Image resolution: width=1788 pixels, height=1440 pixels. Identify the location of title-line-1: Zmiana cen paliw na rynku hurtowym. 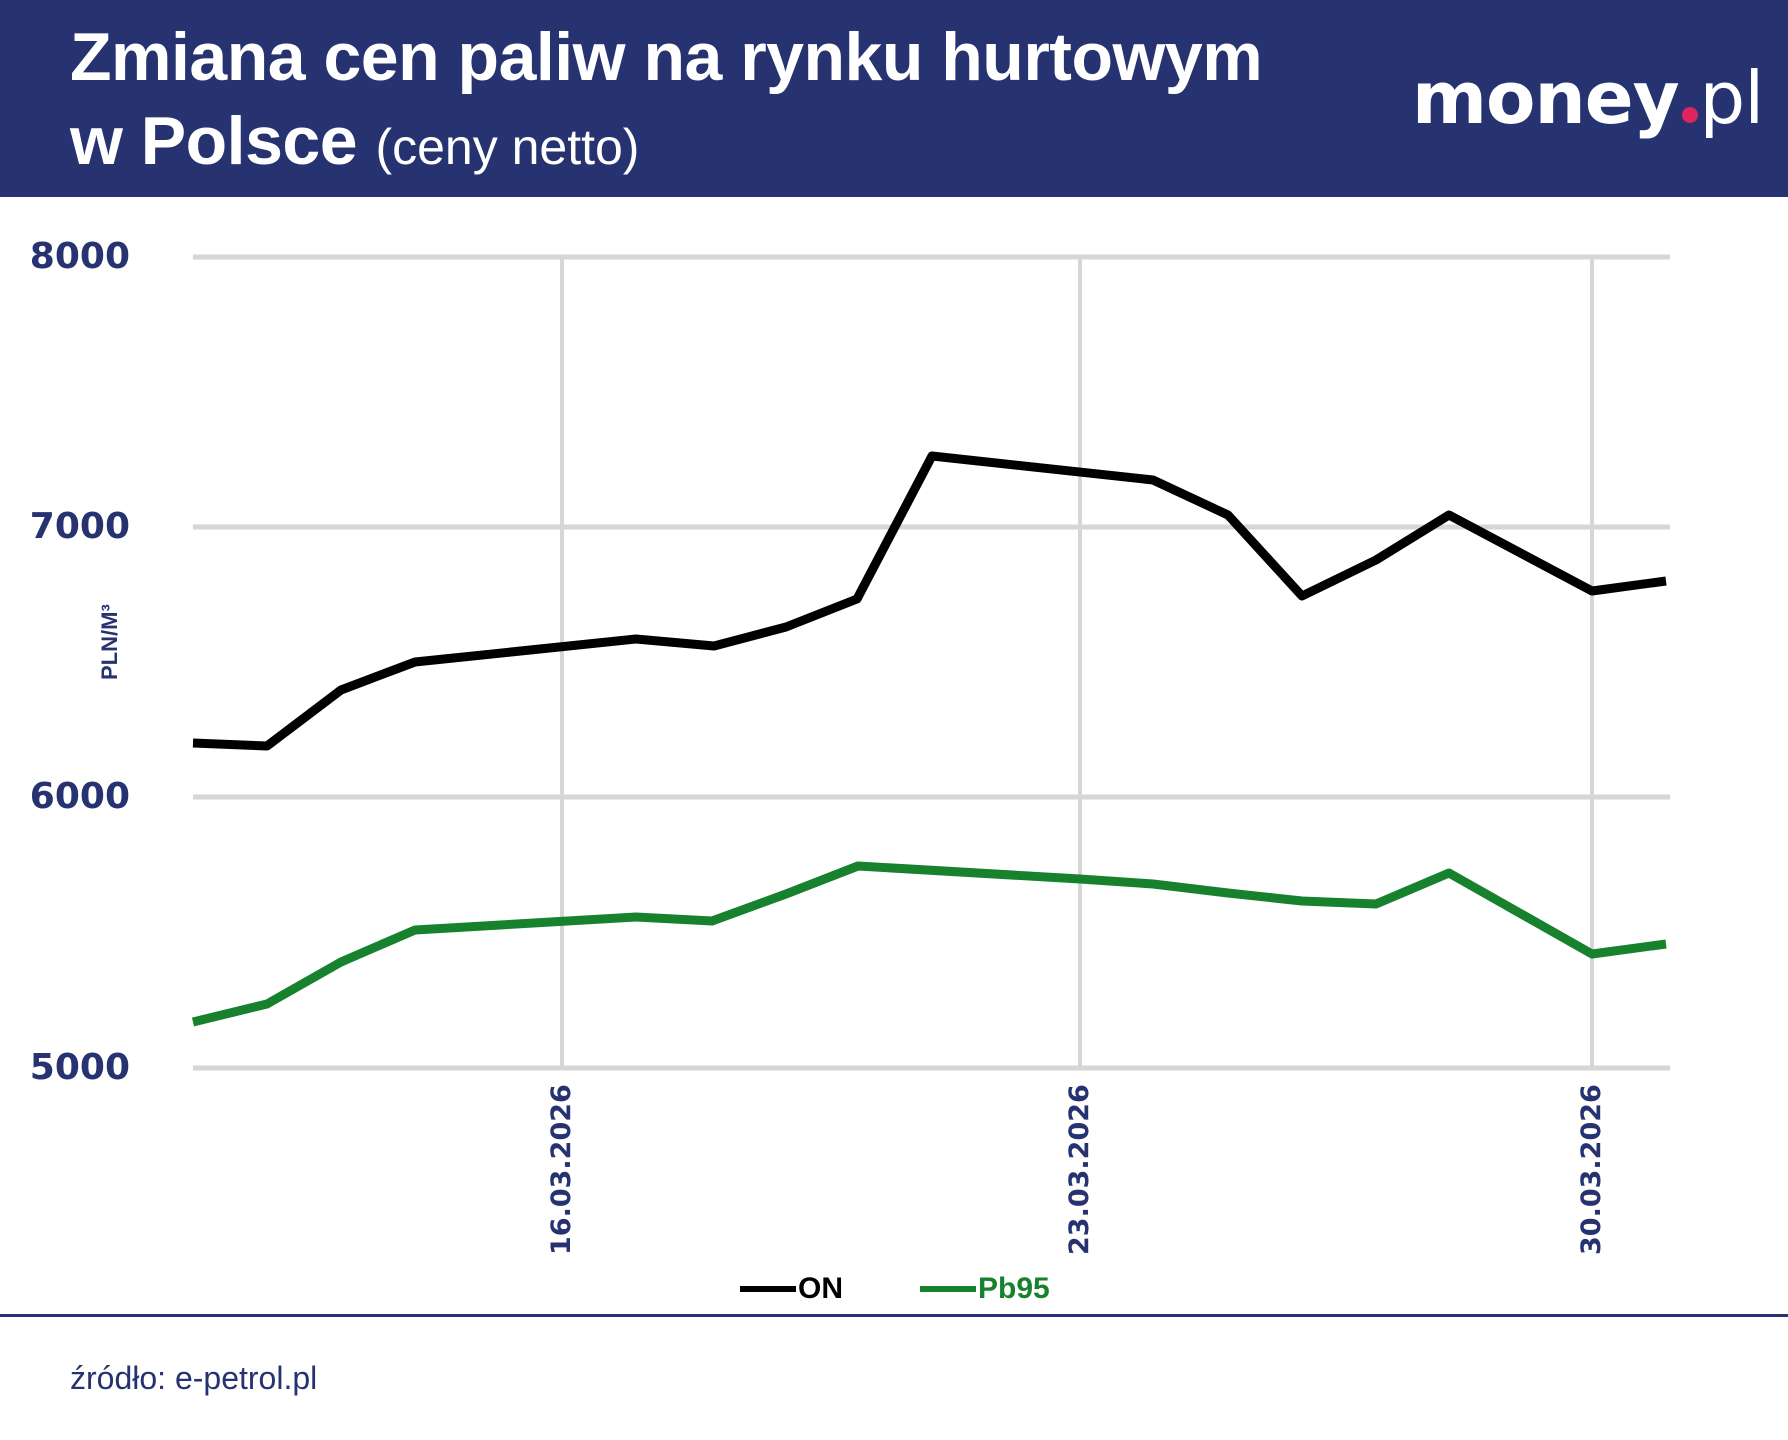
(666, 57).